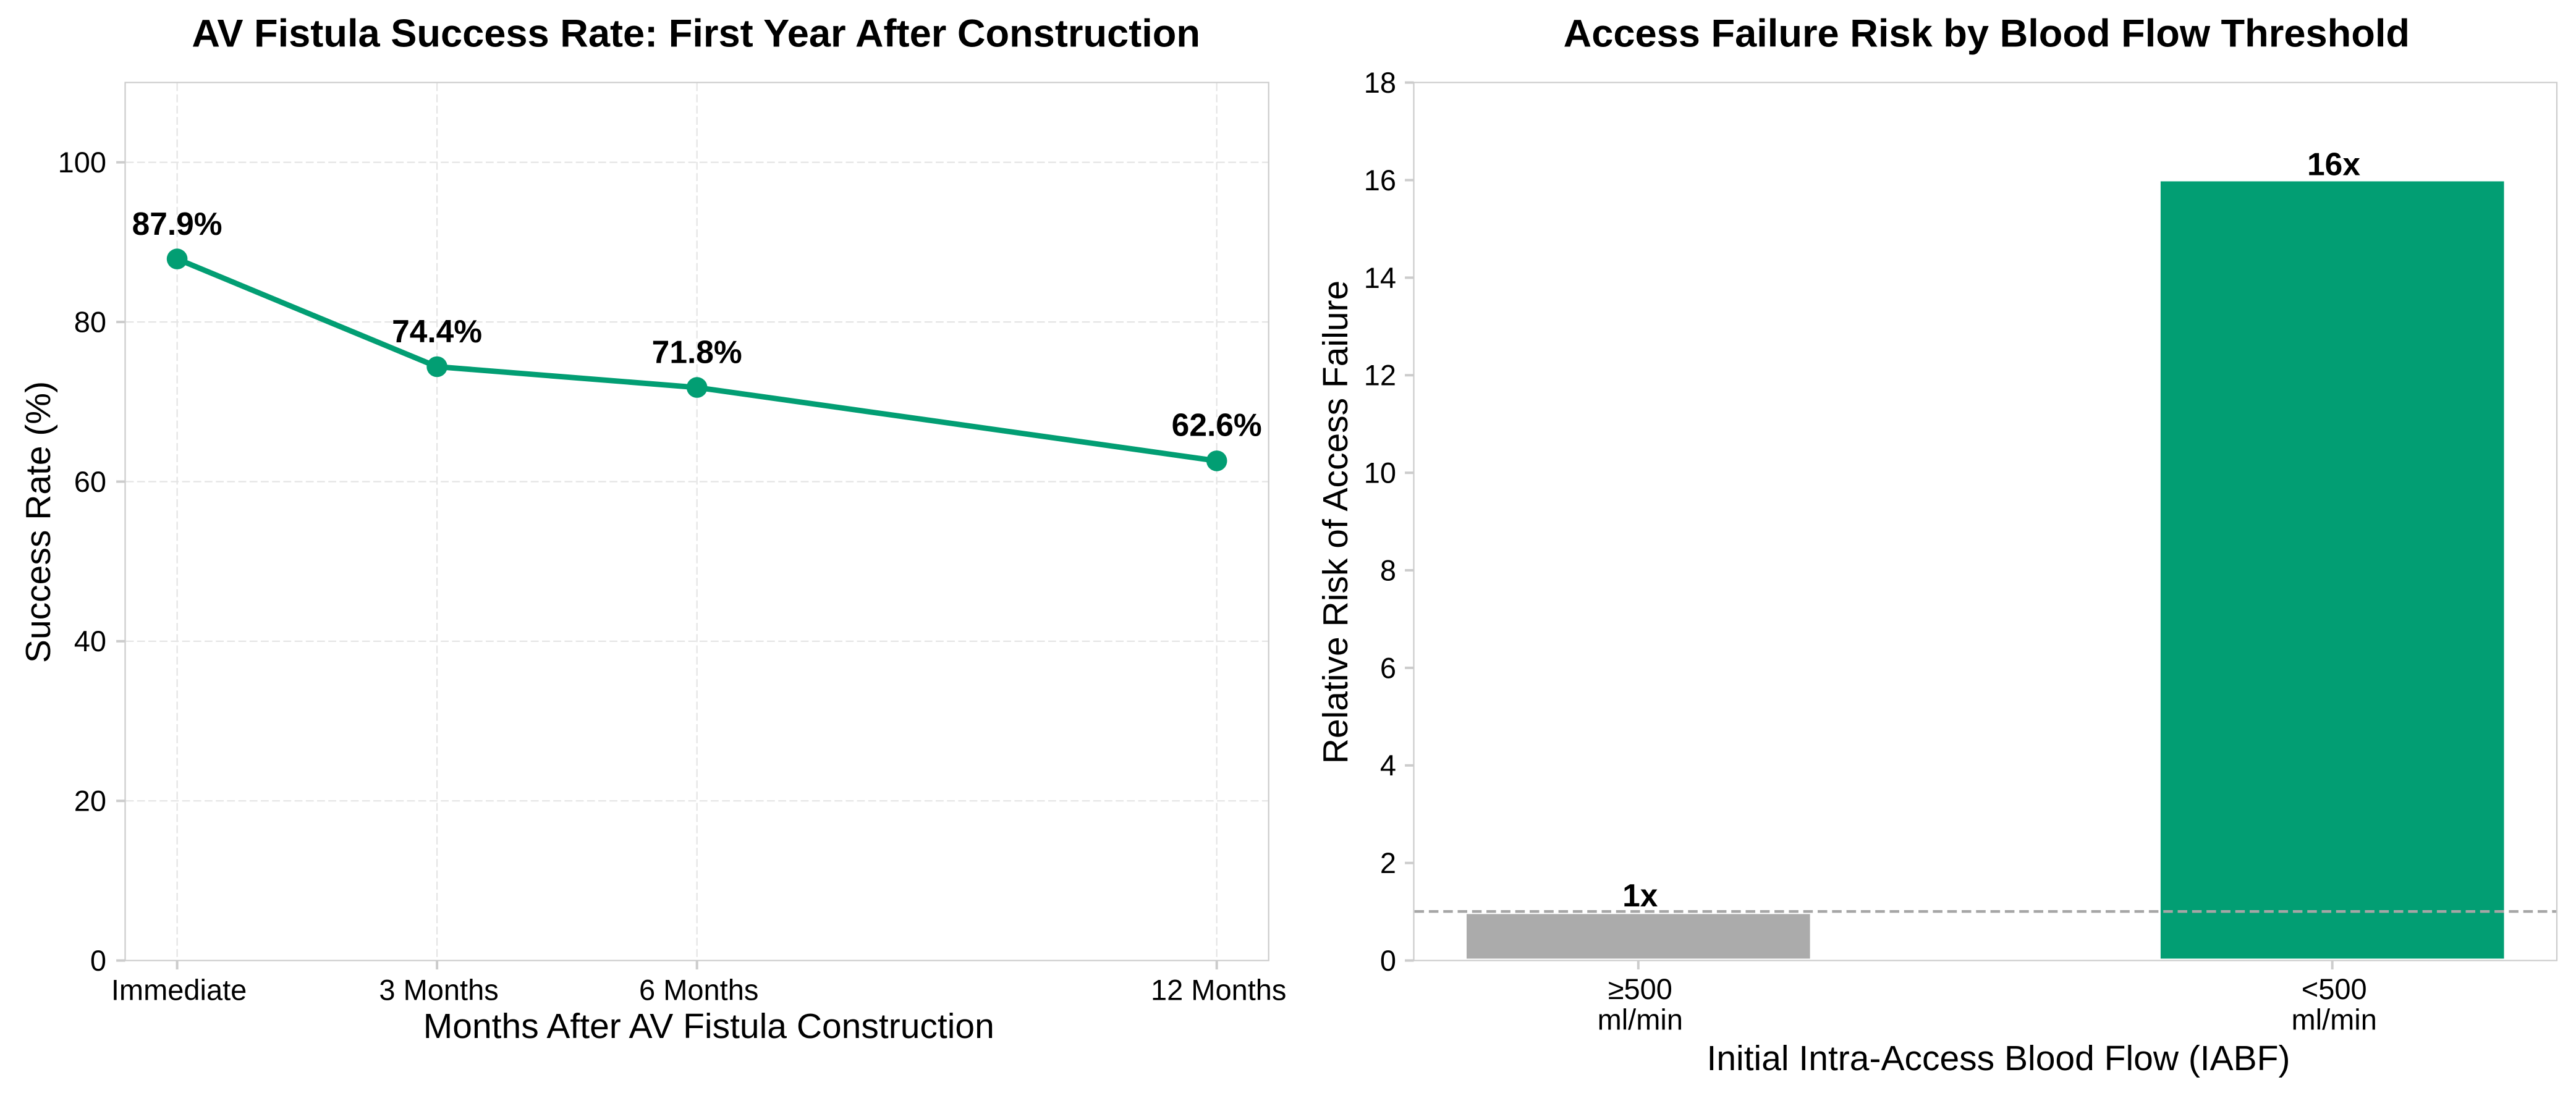  What do you see at coordinates (437, 331) in the screenshot?
I see `svg-text: 74.4%` at bounding box center [437, 331].